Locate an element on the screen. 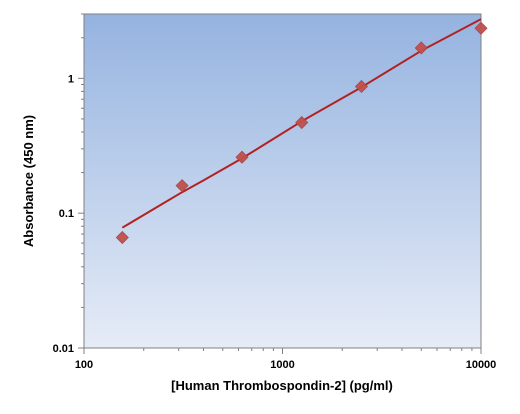  y-tick-label: 0.1 is located at coordinates (66, 214).